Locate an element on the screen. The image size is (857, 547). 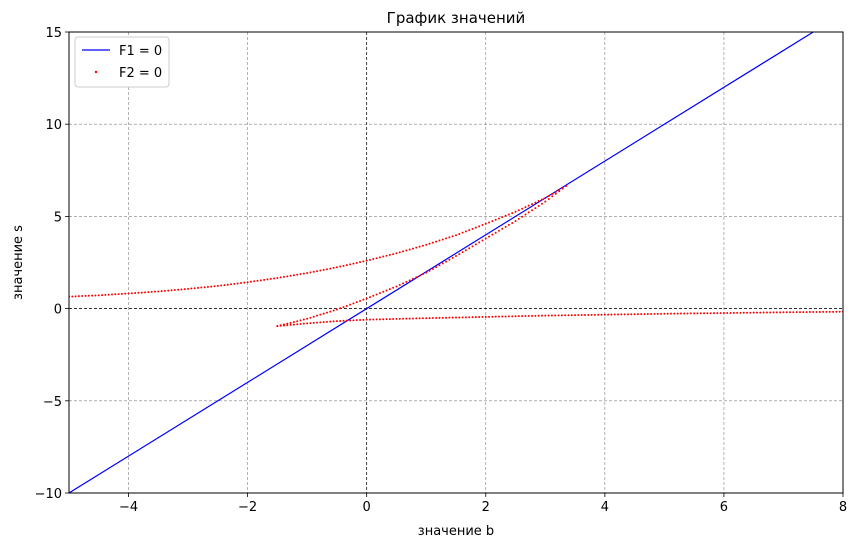
y-axis-label: значение s is located at coordinates (18, 262).